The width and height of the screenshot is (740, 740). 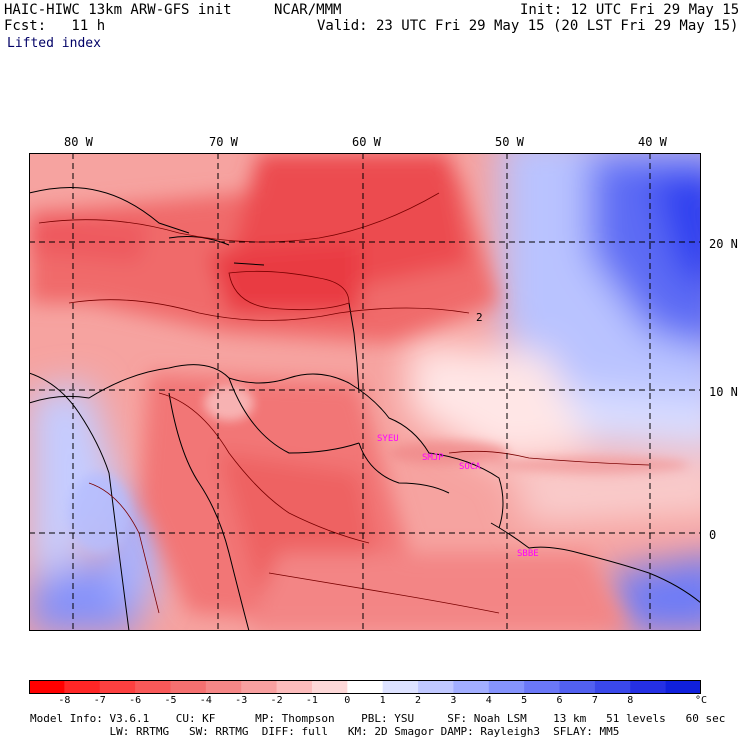 I want to click on contour-value-label: 2, so click(x=479, y=317).